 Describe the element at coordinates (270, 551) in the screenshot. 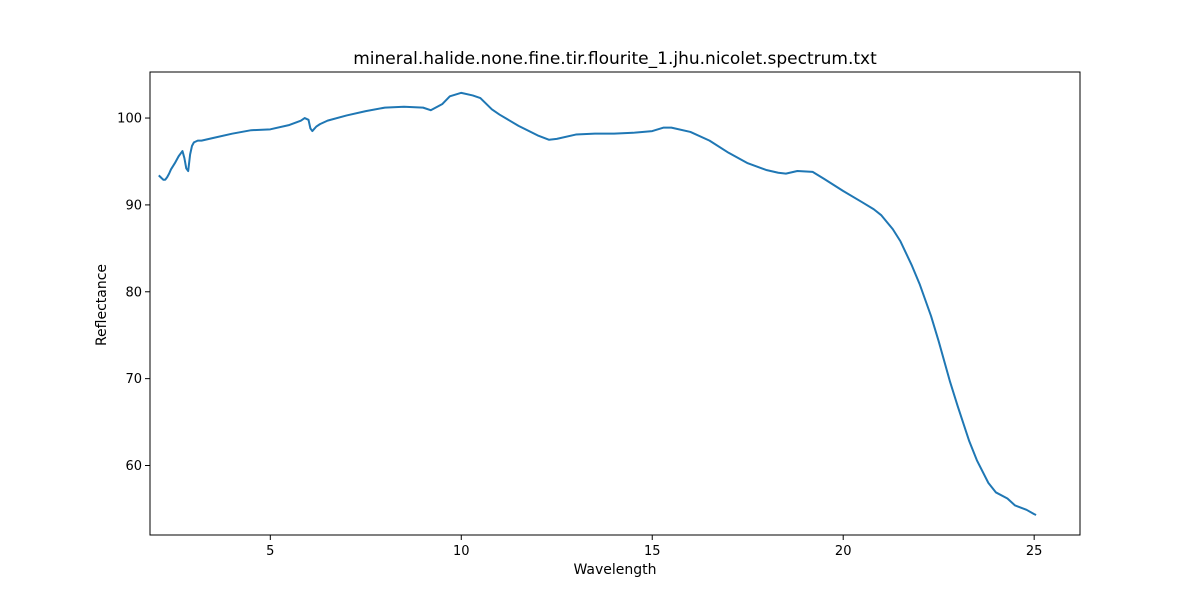

I see `x-tick-label: 5` at that location.